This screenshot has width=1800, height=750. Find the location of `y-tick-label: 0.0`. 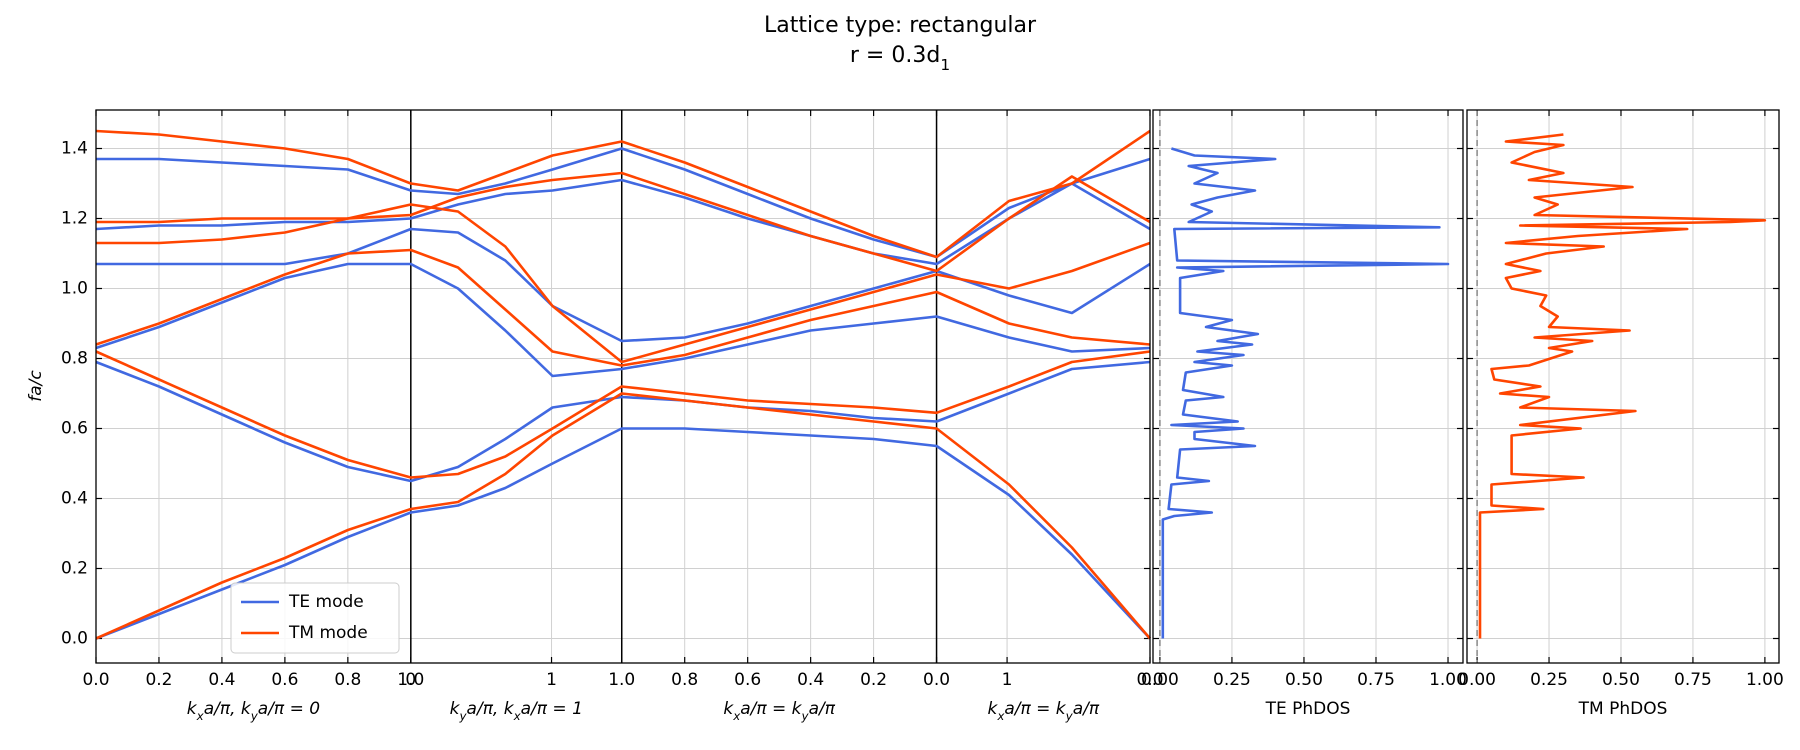

y-tick-label: 0.0 is located at coordinates (74, 639).